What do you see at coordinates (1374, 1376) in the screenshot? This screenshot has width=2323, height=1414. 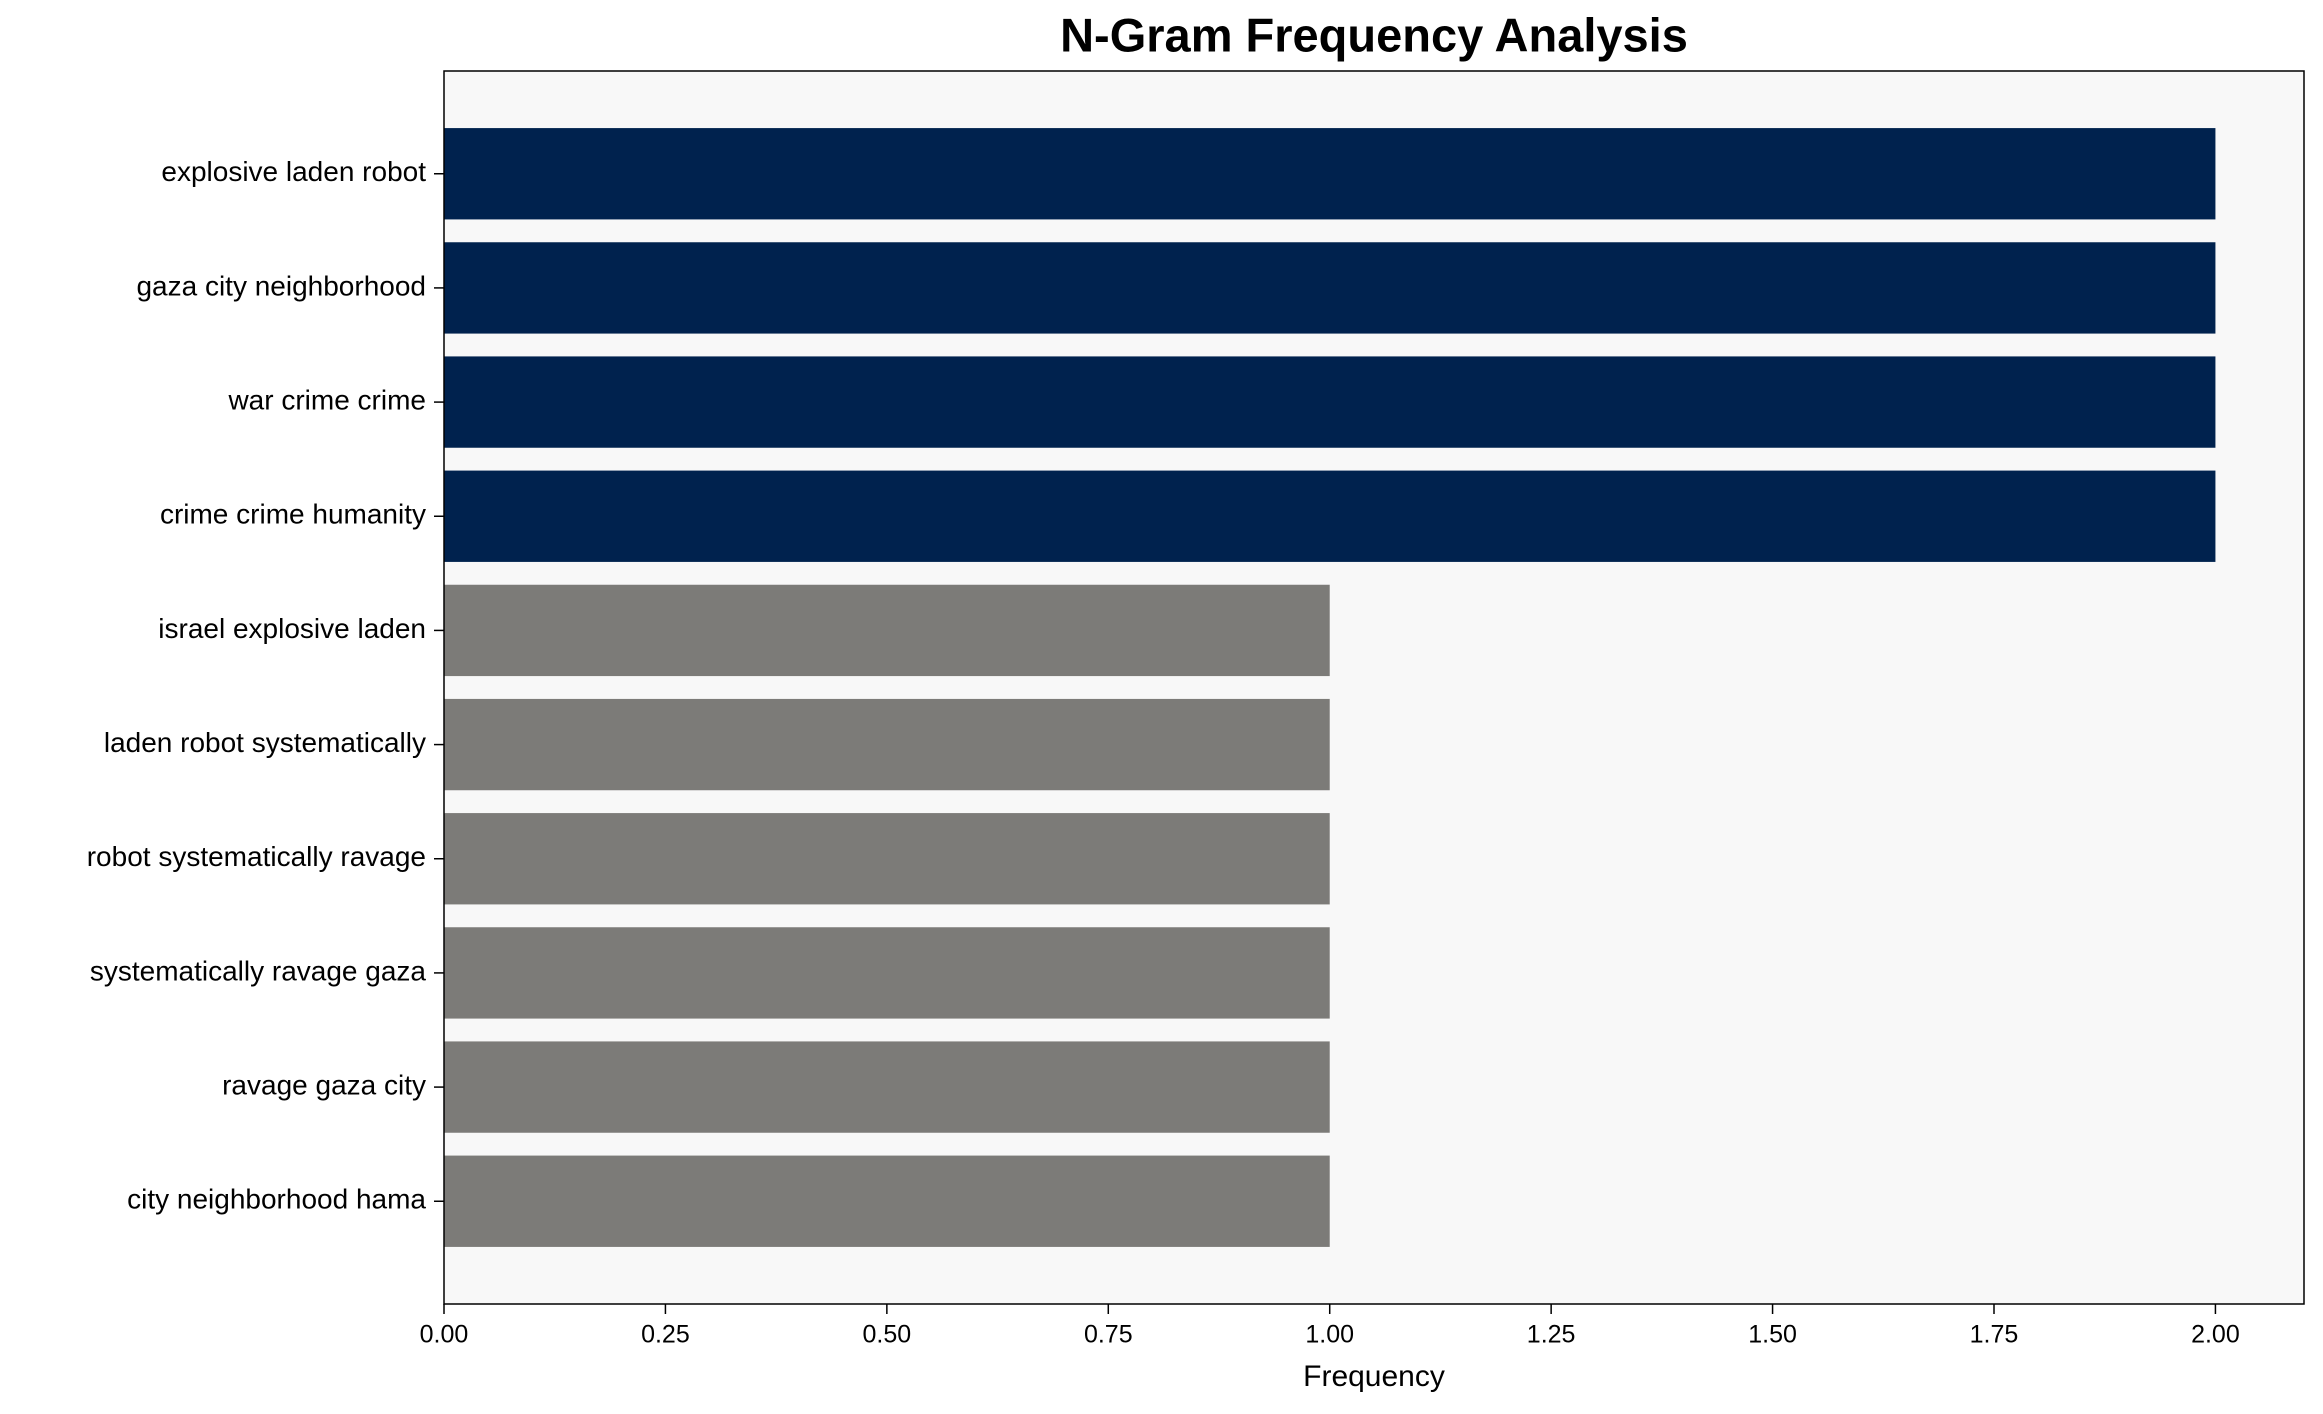 I see `x-axis-label: Frequency` at bounding box center [1374, 1376].